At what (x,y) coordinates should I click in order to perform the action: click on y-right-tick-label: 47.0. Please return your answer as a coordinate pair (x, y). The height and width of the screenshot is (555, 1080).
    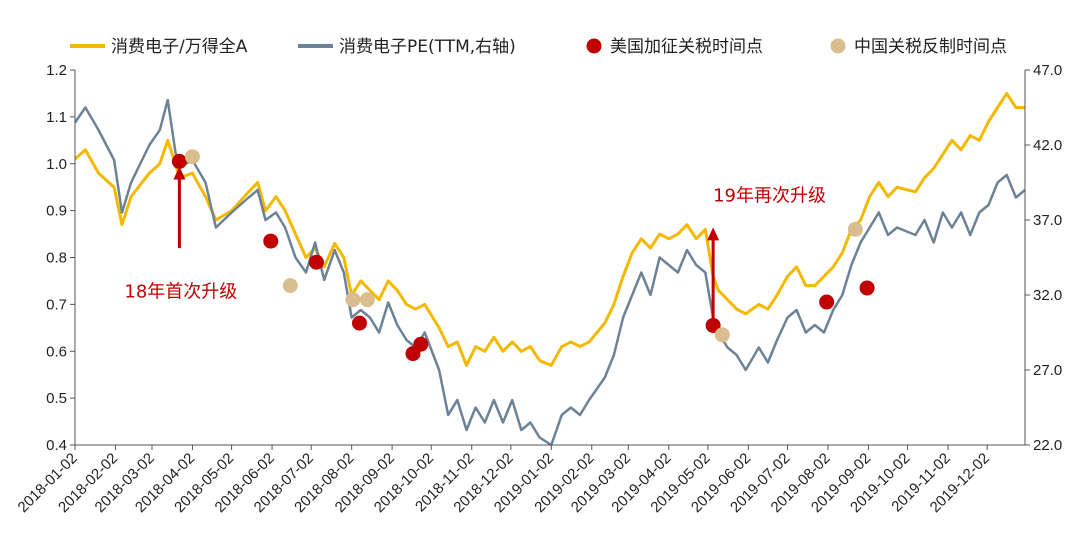
    Looking at the image, I should click on (1047, 70).